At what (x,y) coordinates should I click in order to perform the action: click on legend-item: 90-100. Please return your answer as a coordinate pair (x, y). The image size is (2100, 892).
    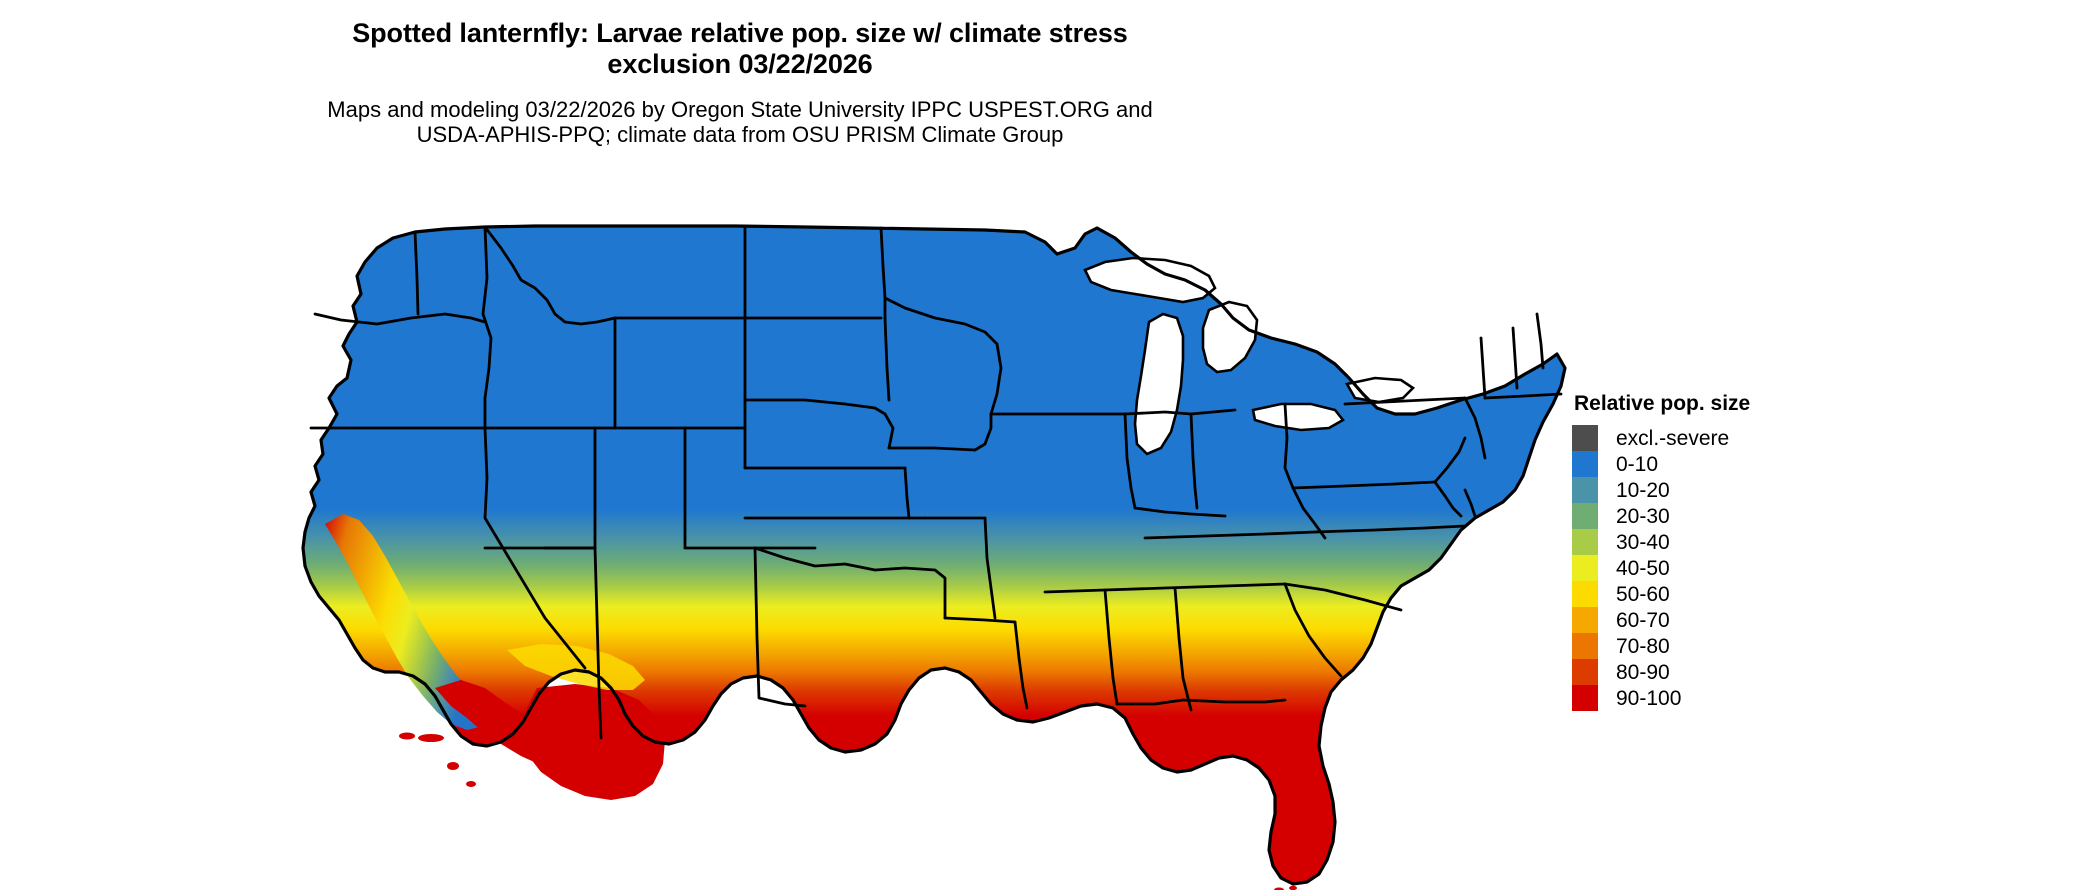
    Looking at the image, I should click on (1661, 698).